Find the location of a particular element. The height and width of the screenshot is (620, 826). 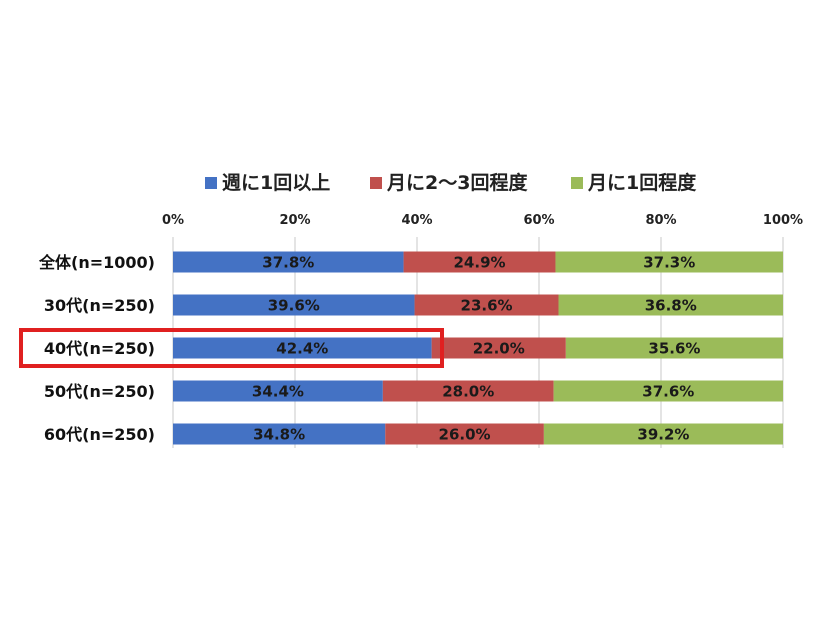

x-tick-label: 20% is located at coordinates (294, 220).